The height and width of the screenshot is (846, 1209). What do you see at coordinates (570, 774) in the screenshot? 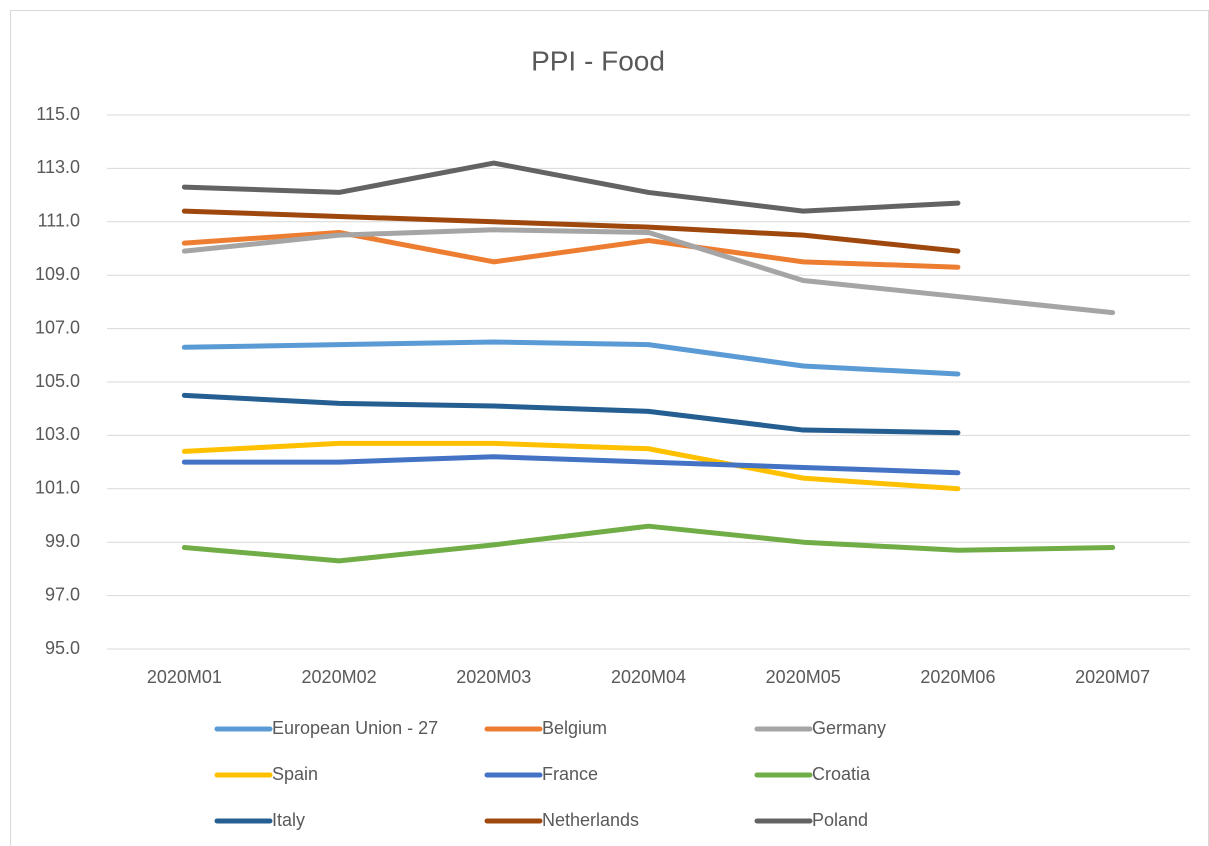
I see `legend-label: France` at bounding box center [570, 774].